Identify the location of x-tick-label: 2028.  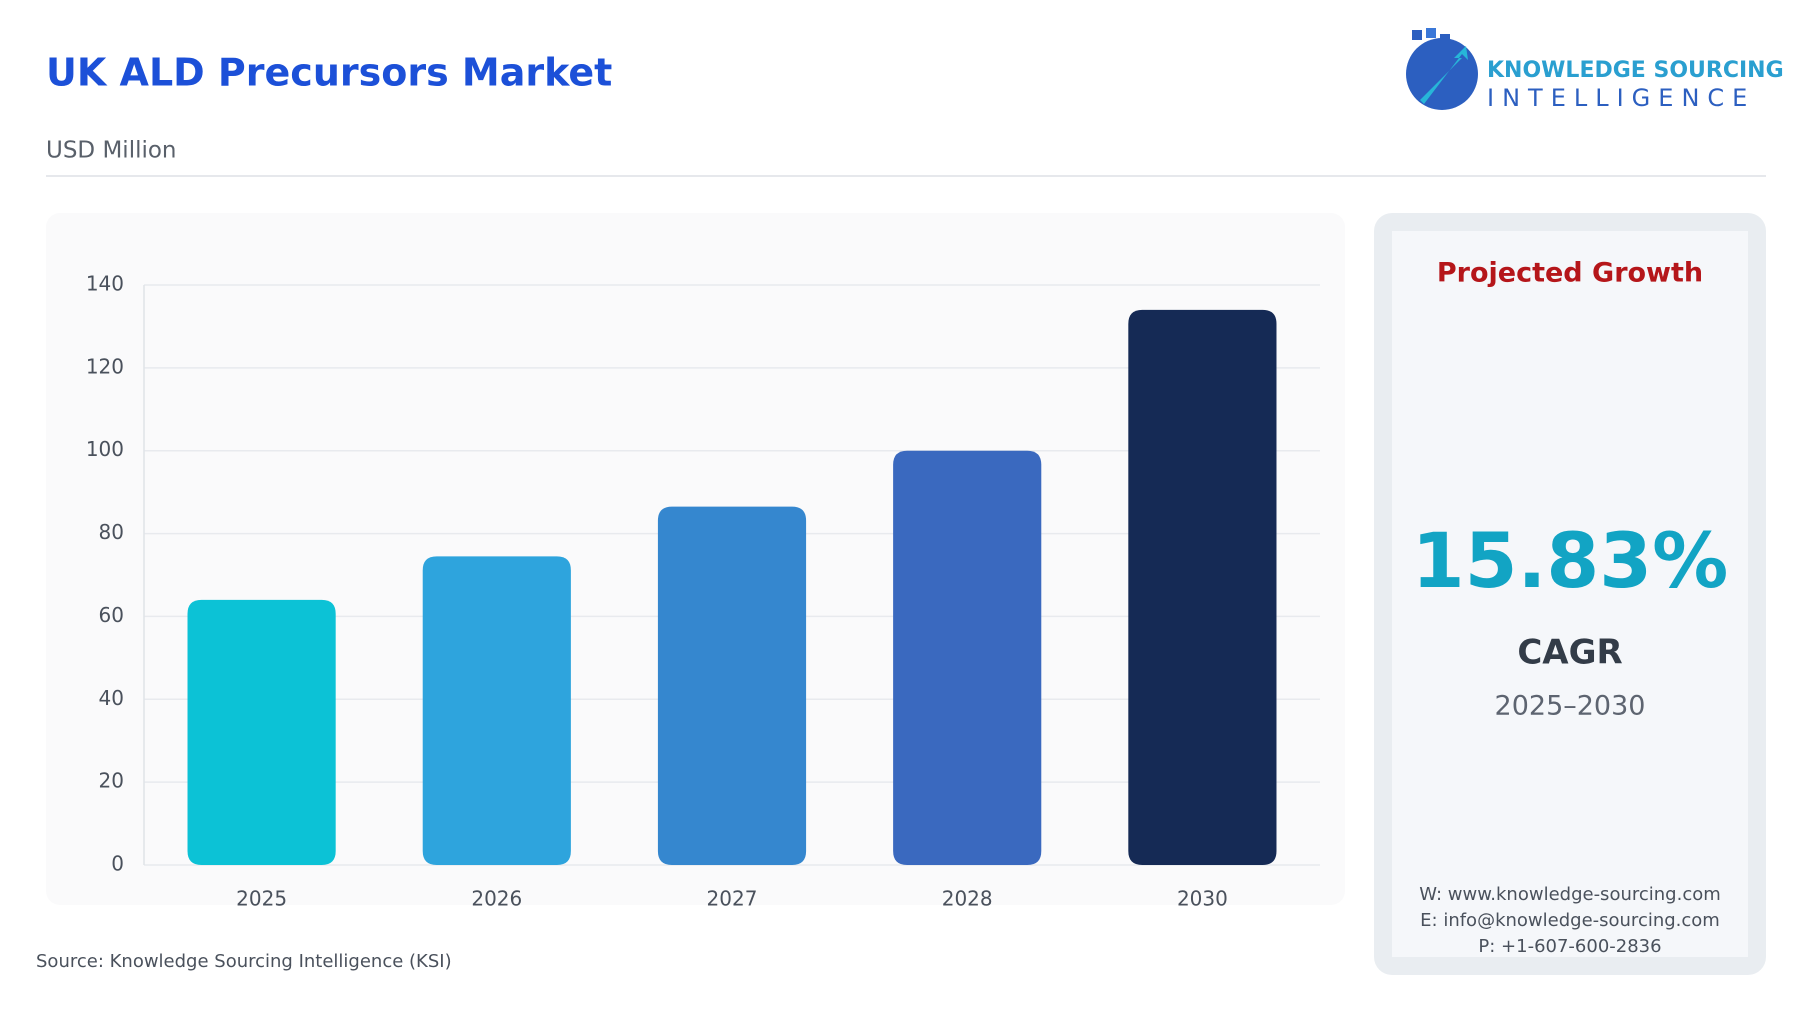
(967, 899).